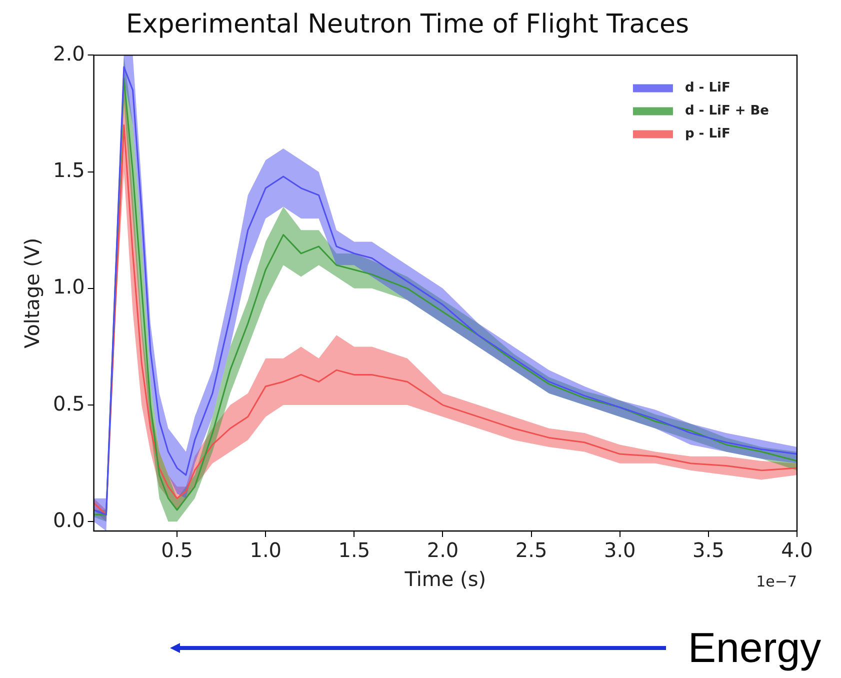 The image size is (841, 678). What do you see at coordinates (797, 550) in the screenshot?
I see `x-tick-label: 4.0` at bounding box center [797, 550].